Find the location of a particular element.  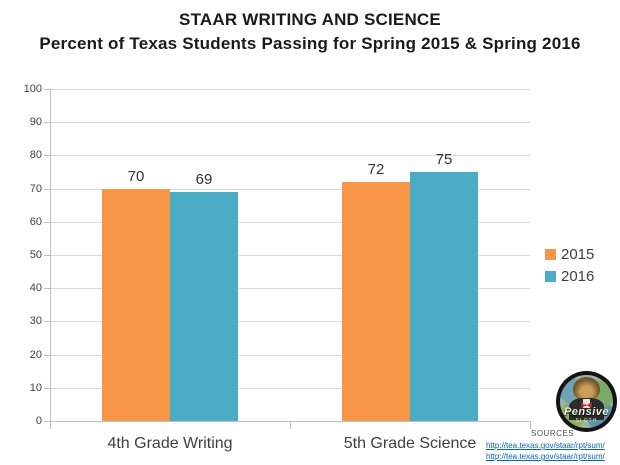

y-axis-label-30: 30 is located at coordinates (35, 321).